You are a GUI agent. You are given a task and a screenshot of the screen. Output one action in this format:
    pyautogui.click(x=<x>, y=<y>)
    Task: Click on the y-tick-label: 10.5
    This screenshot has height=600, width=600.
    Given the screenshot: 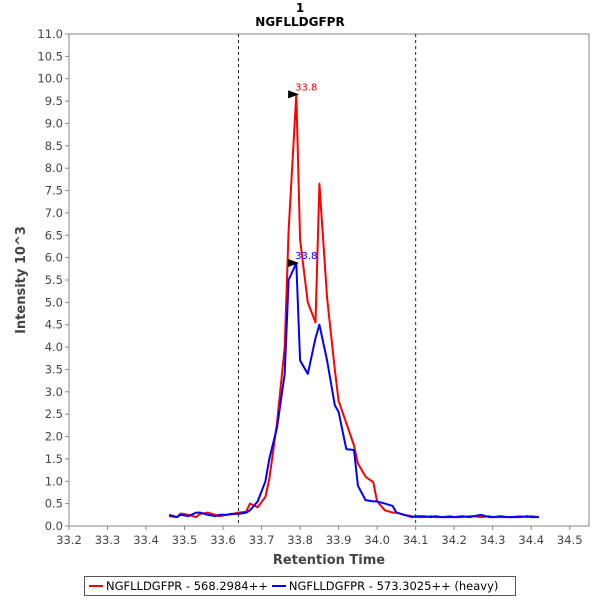 What is the action you would take?
    pyautogui.click(x=50, y=56)
    